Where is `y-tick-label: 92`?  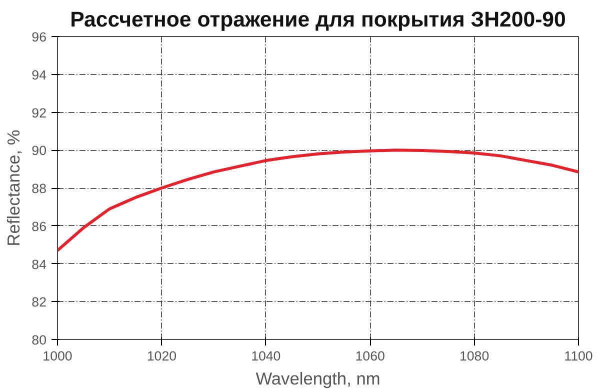 y-tick-label: 92 is located at coordinates (39, 112).